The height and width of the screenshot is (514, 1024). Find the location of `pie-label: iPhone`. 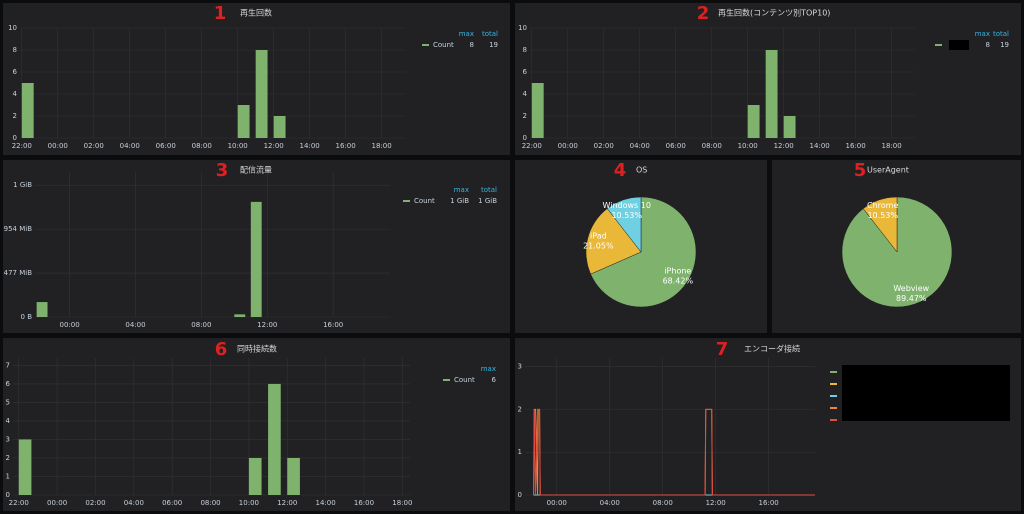

pie-label: iPhone is located at coordinates (677, 271).